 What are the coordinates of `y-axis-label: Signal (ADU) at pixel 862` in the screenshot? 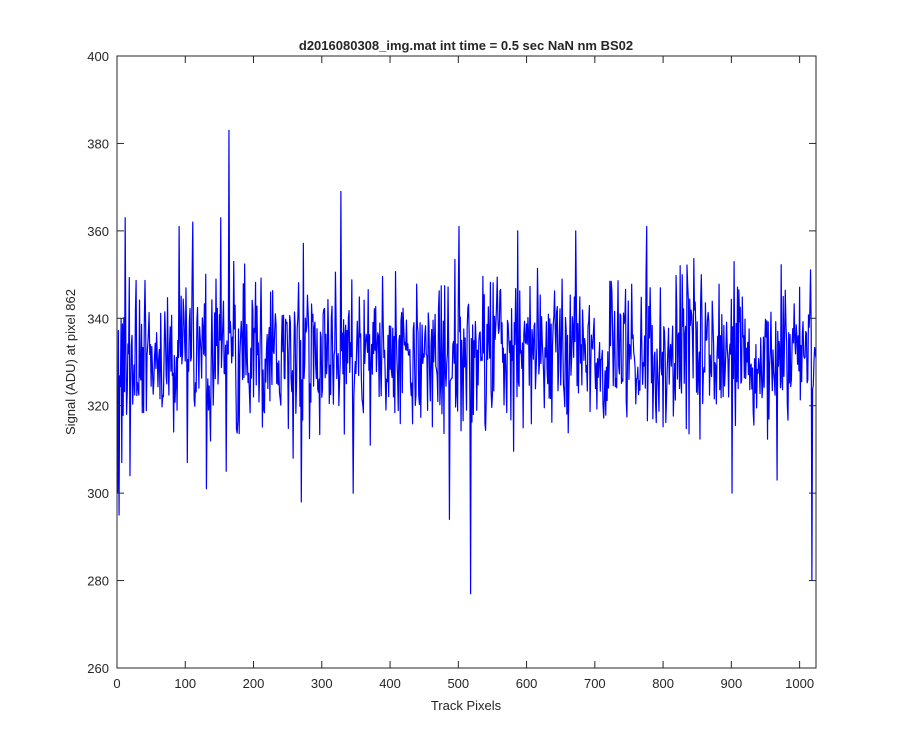 It's located at (70, 362).